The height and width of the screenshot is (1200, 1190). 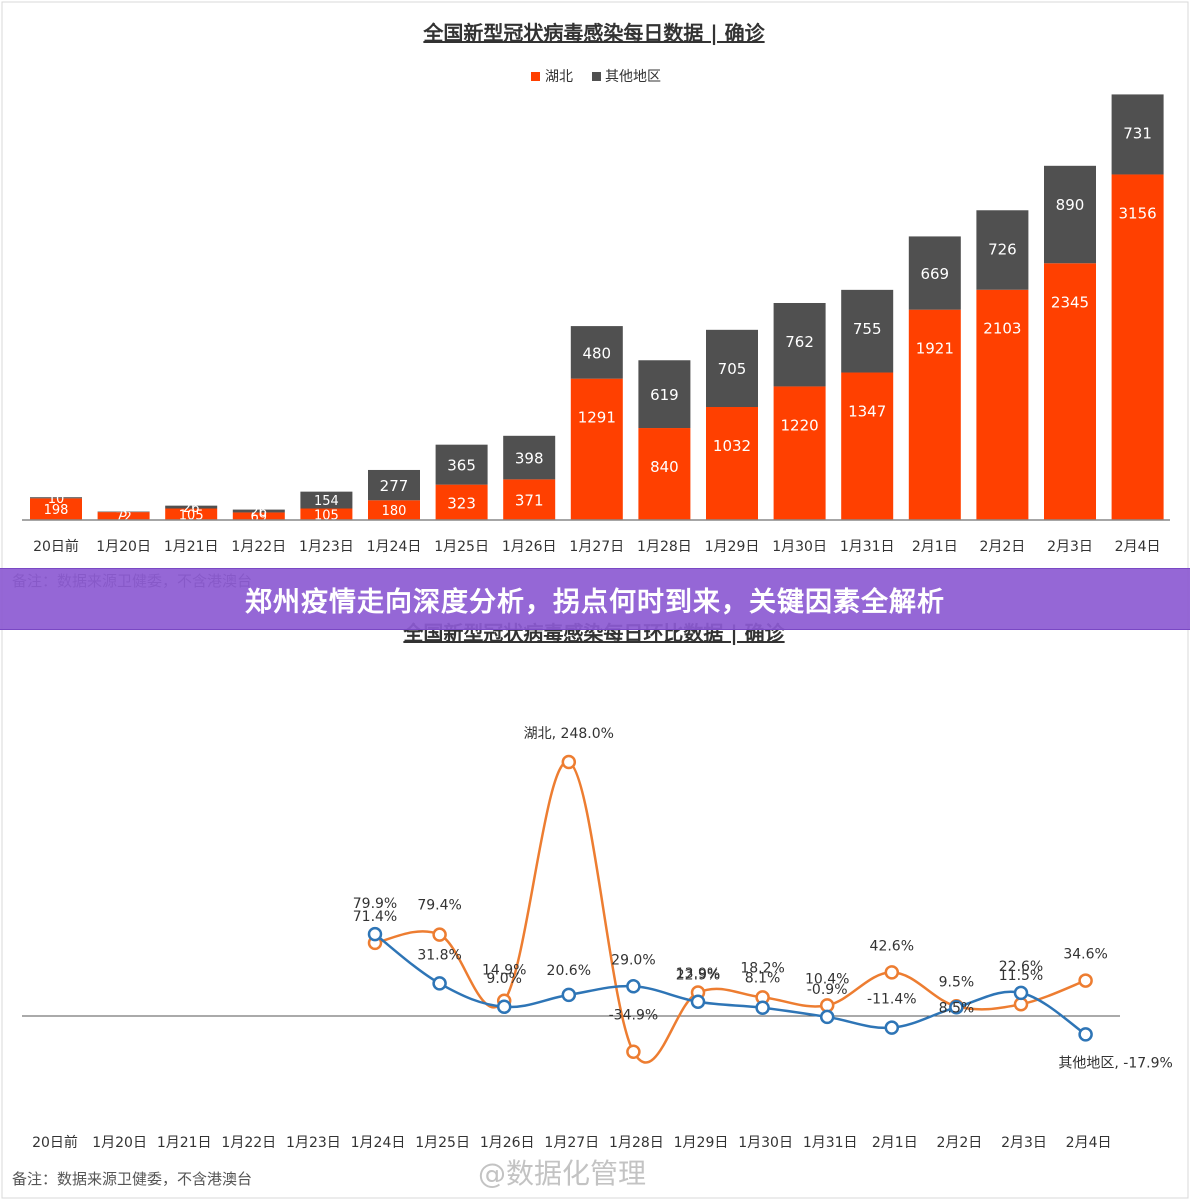 I want to click on bar-label-other-4: 154, so click(x=326, y=501).